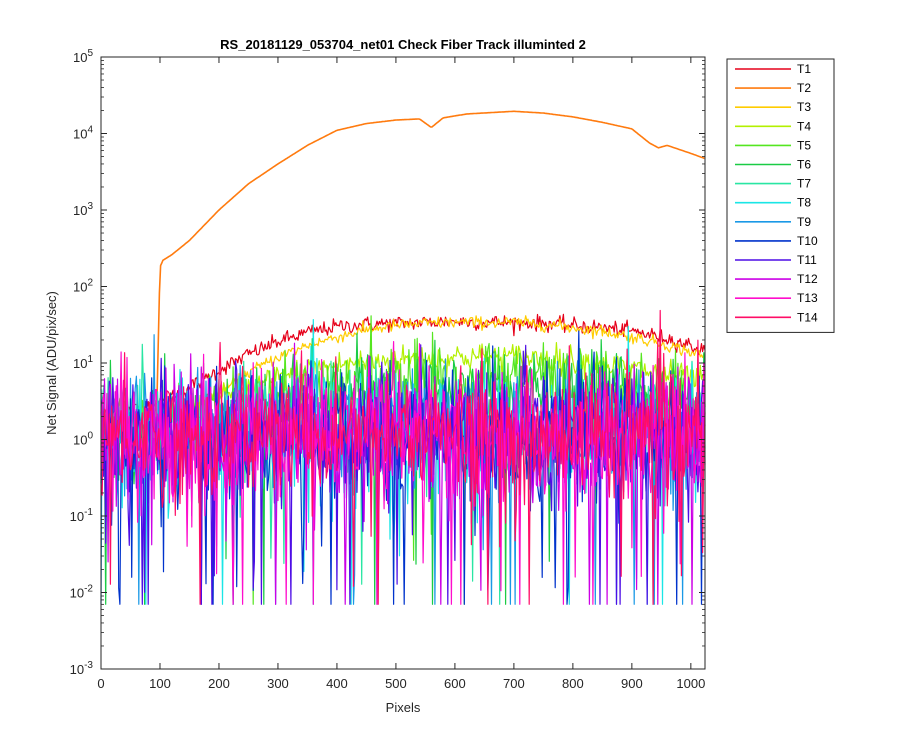  Describe the element at coordinates (807, 260) in the screenshot. I see `legend-label-t11: T11` at that location.